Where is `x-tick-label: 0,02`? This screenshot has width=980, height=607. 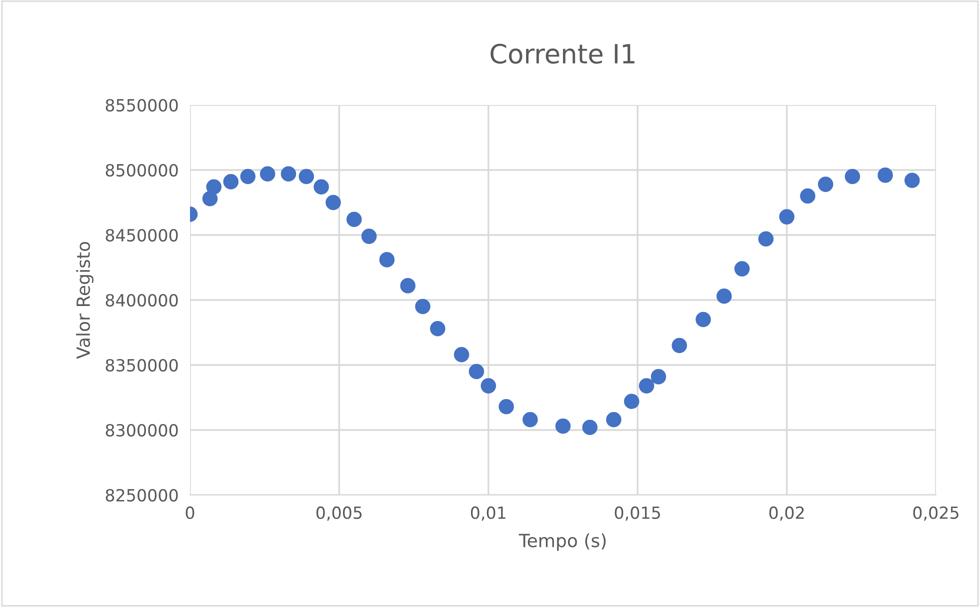 x-tick-label: 0,02 is located at coordinates (786, 513).